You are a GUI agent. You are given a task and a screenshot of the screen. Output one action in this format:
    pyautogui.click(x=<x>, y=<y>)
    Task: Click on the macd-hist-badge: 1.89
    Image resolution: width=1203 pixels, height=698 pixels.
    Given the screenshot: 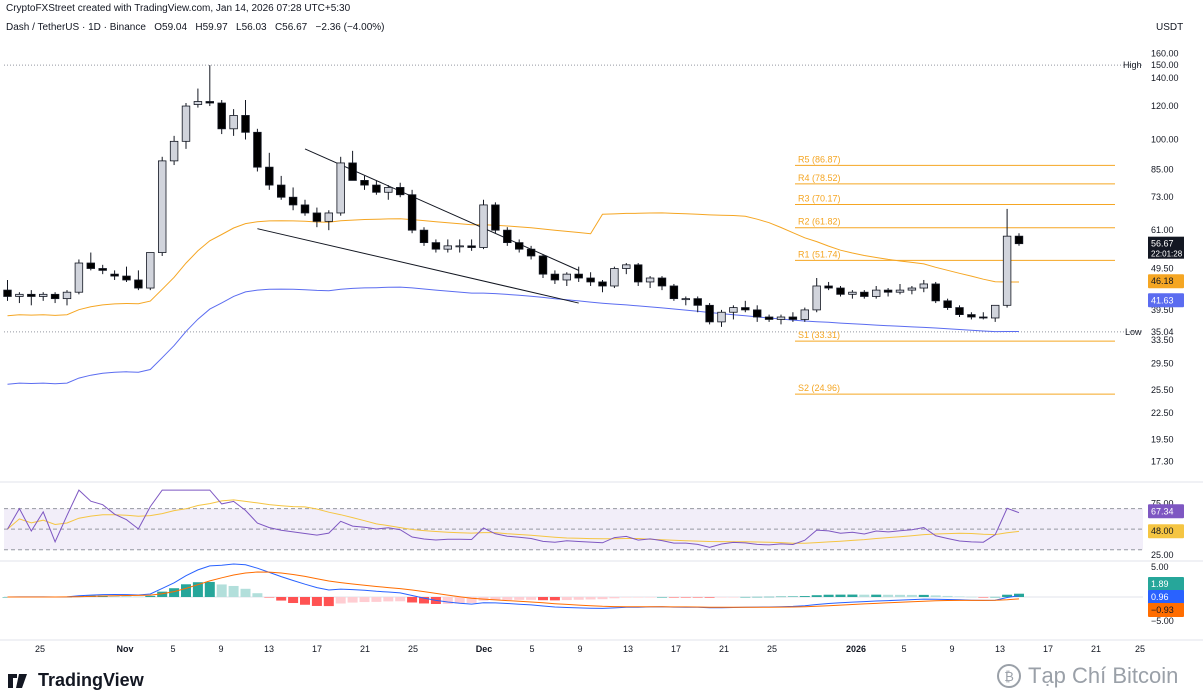 What is the action you would take?
    pyautogui.click(x=1160, y=584)
    